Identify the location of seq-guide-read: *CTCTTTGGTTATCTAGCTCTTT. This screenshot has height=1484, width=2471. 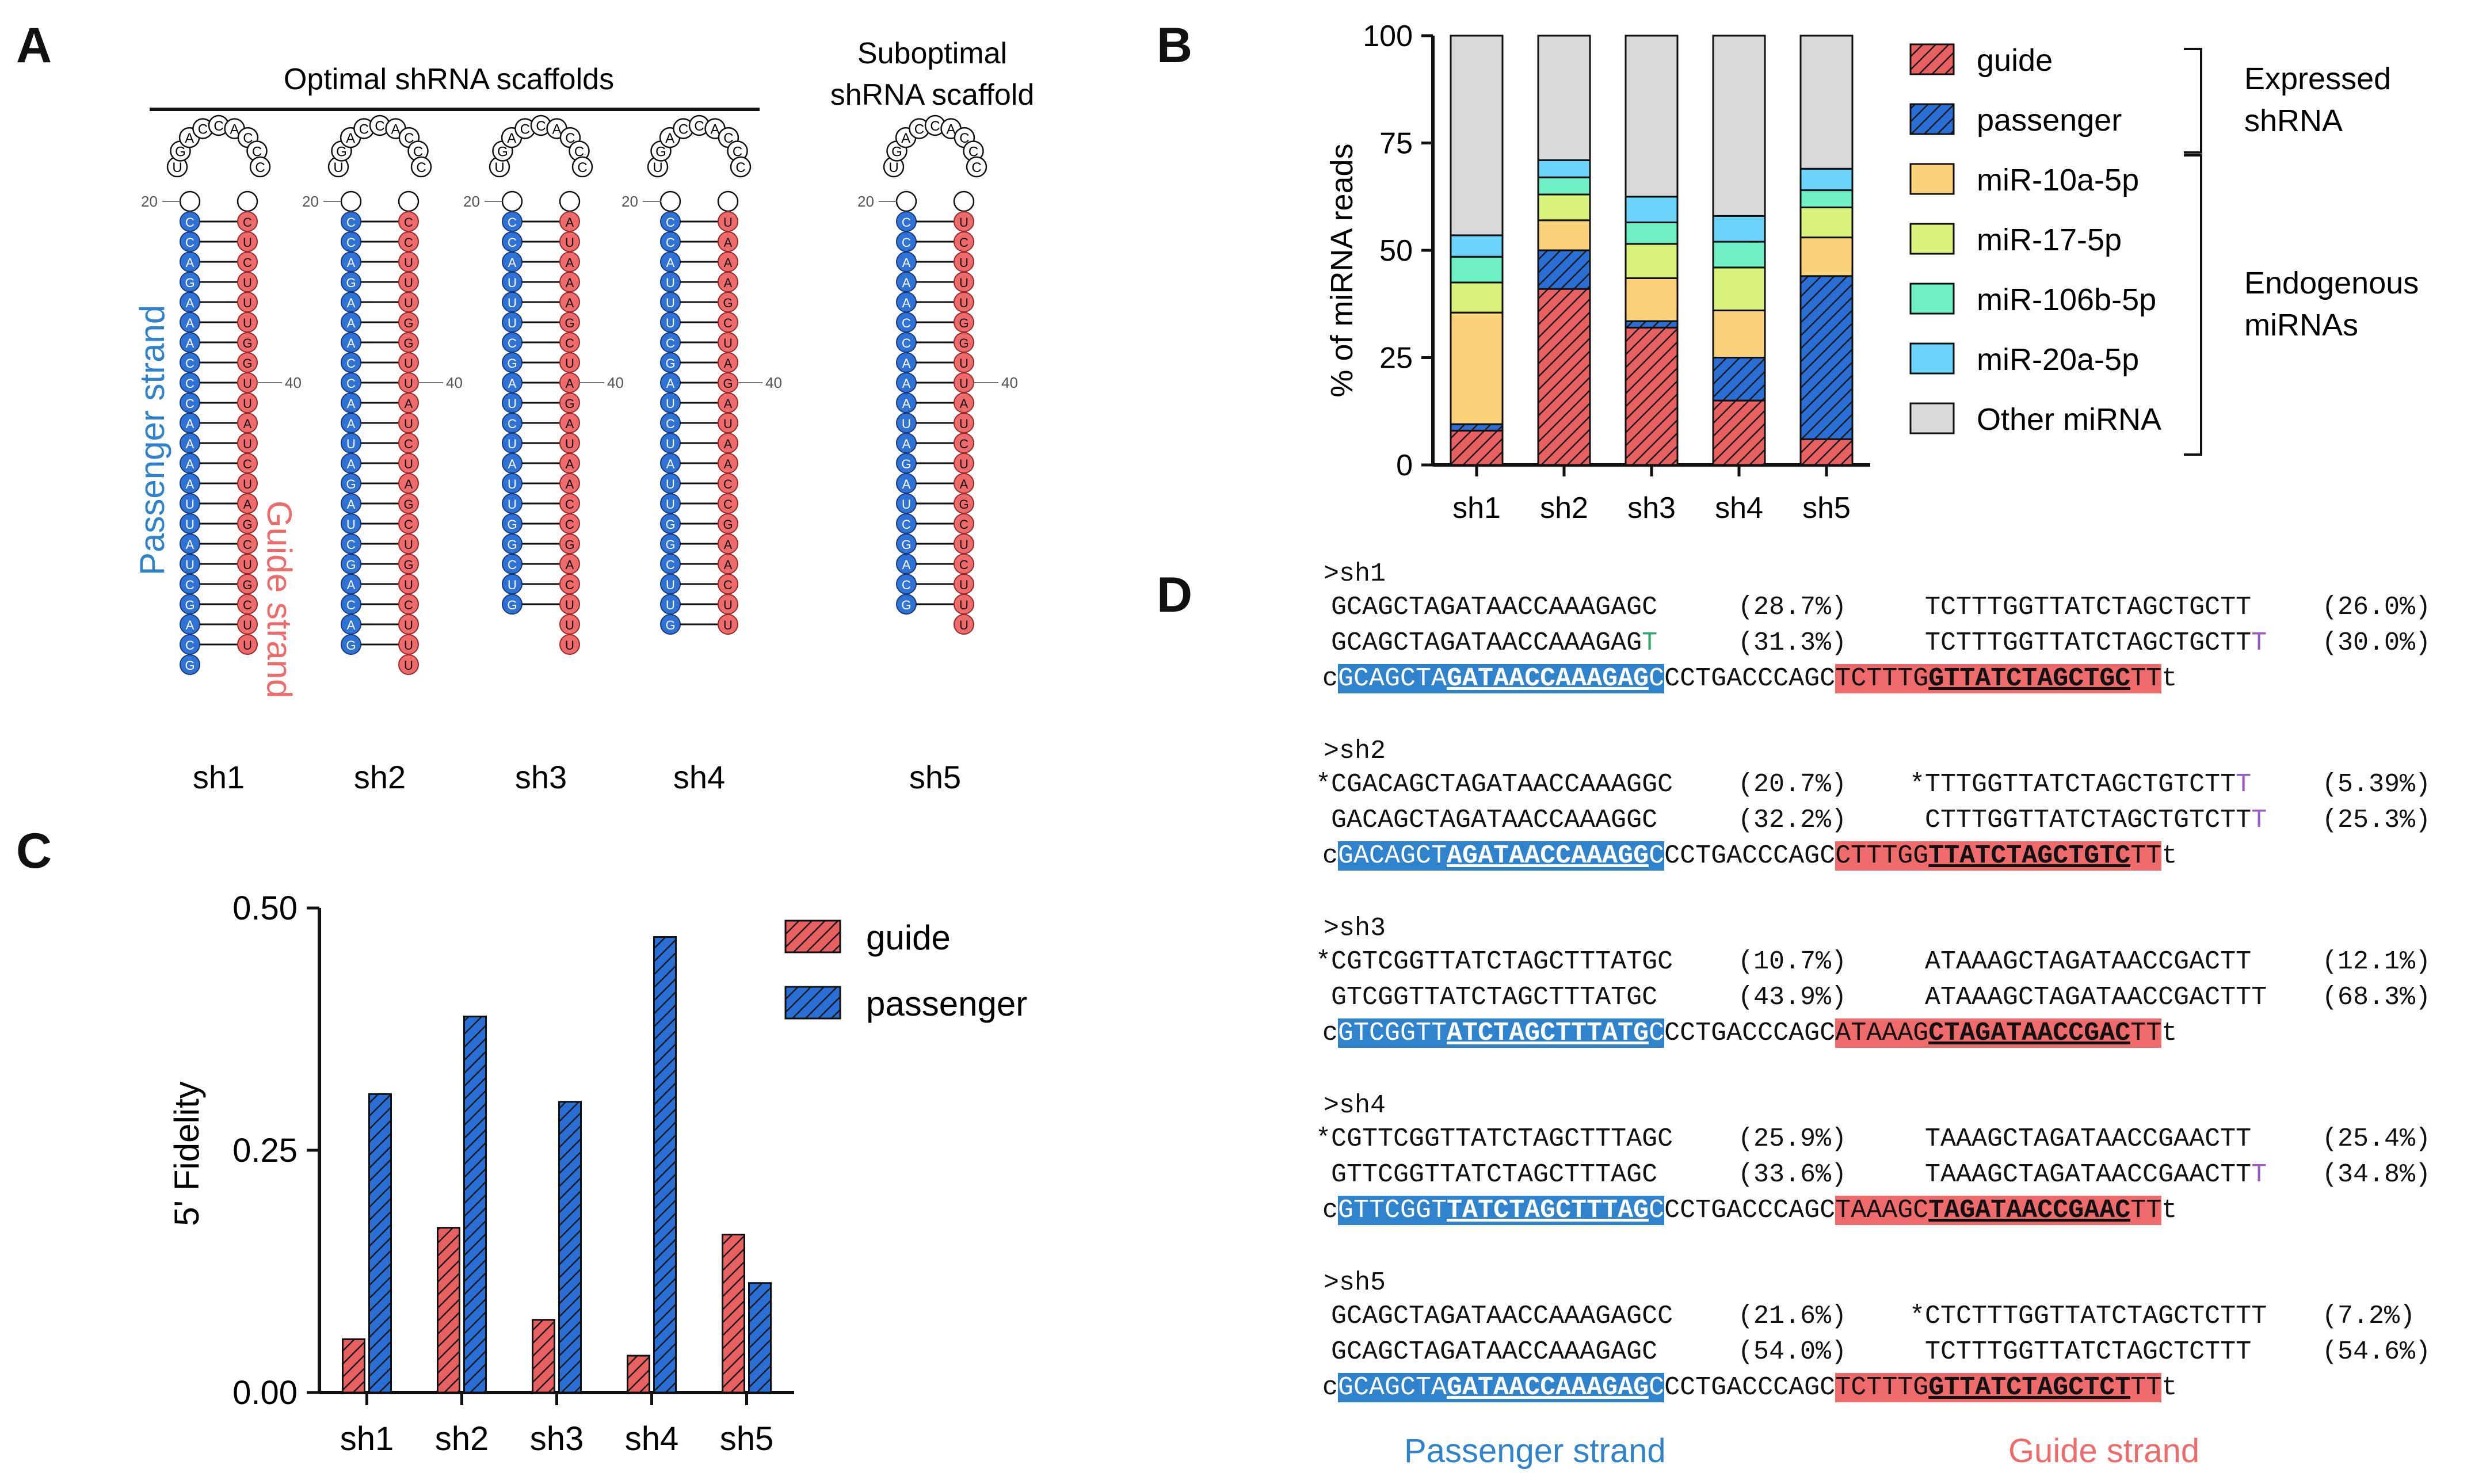
(2088, 1316).